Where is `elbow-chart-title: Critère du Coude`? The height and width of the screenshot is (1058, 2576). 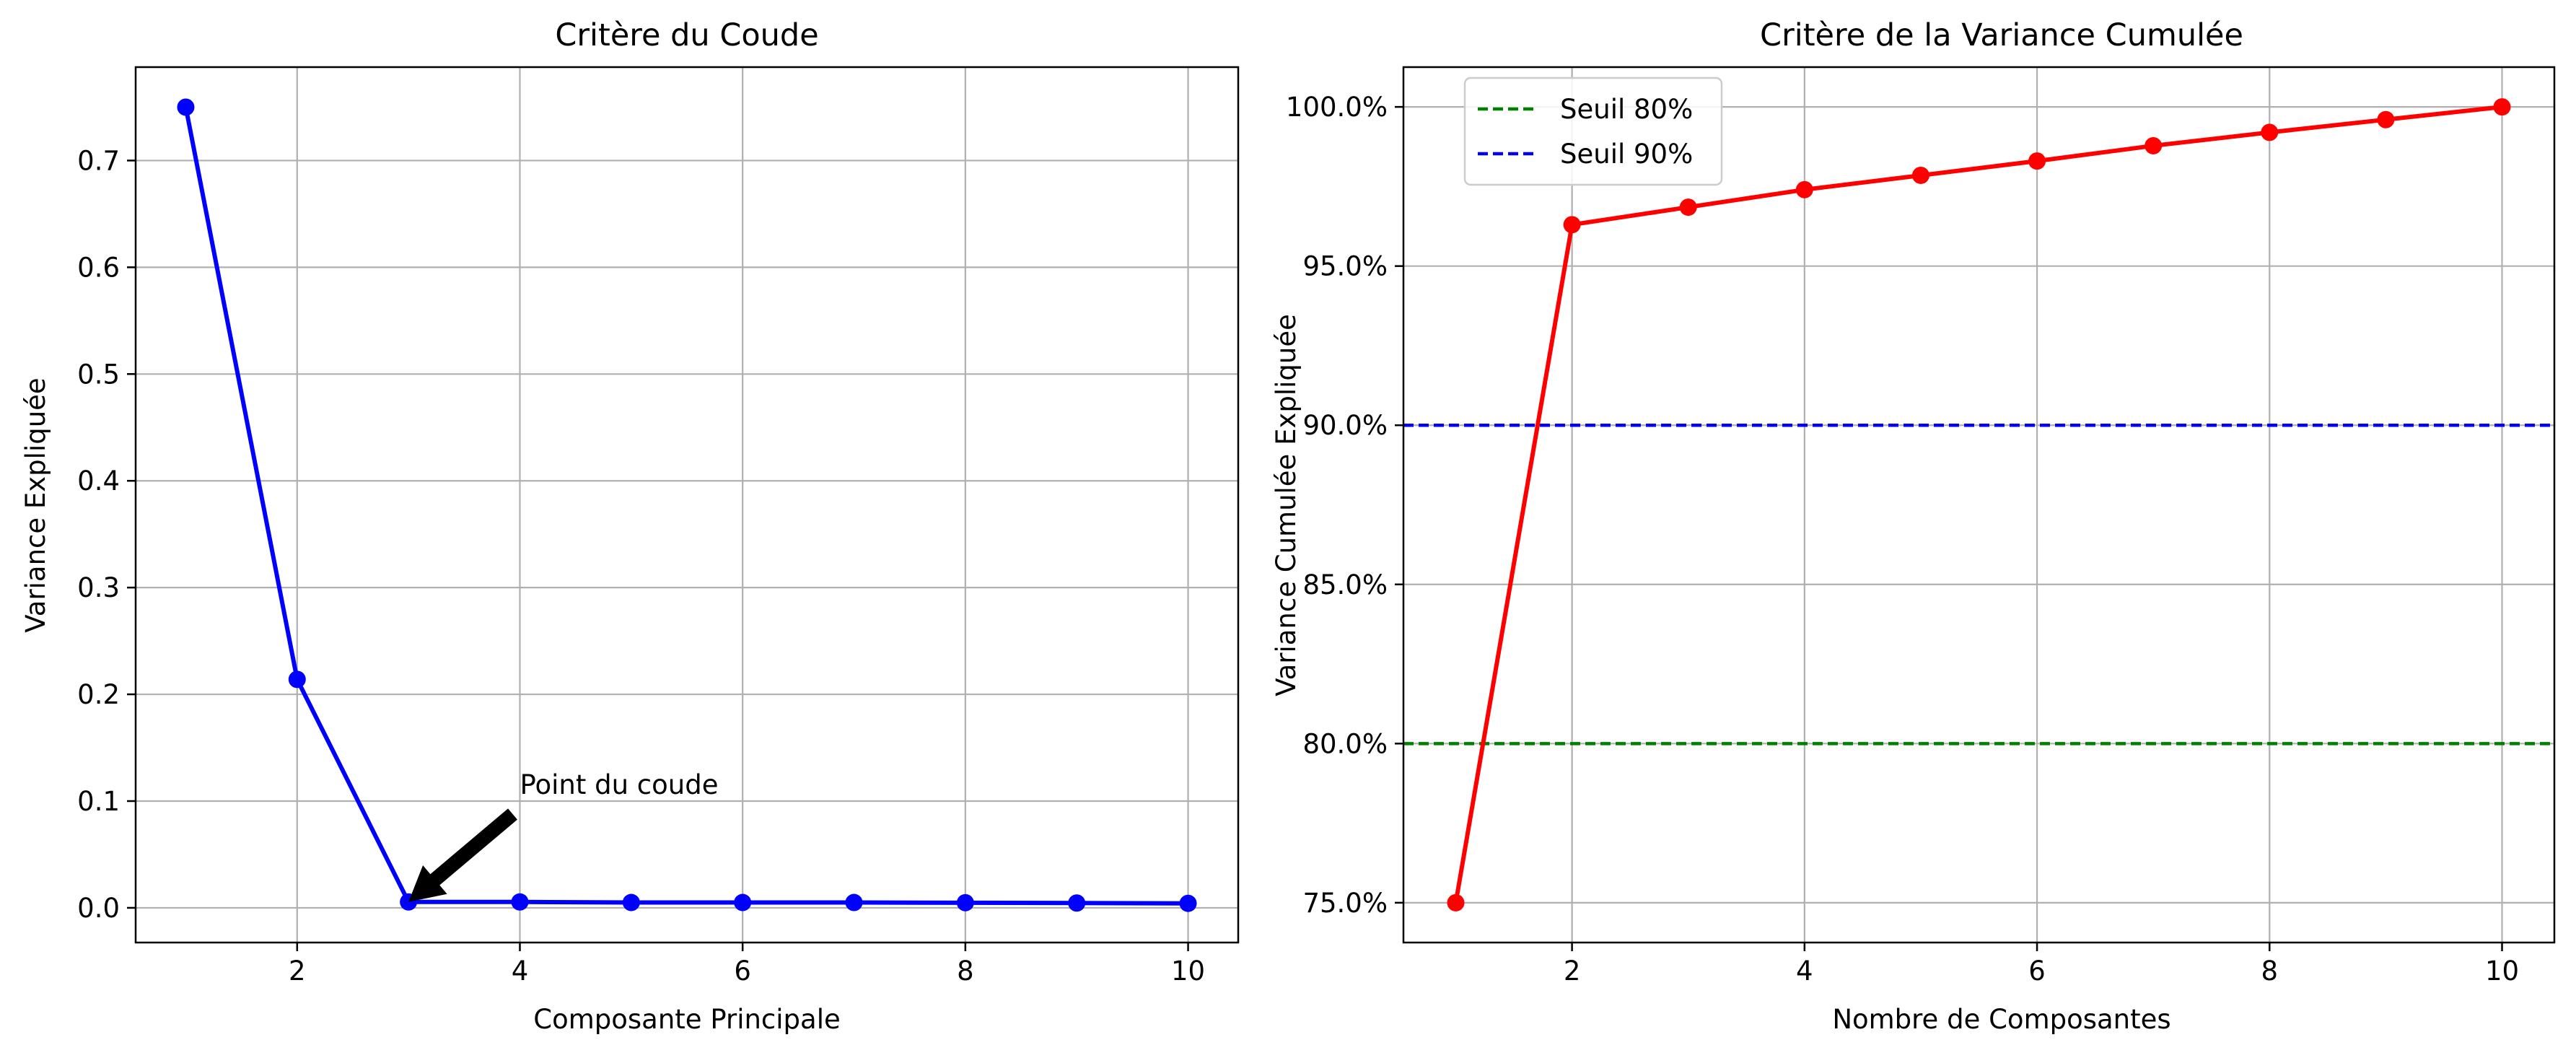 elbow-chart-title: Critère du Coude is located at coordinates (686, 35).